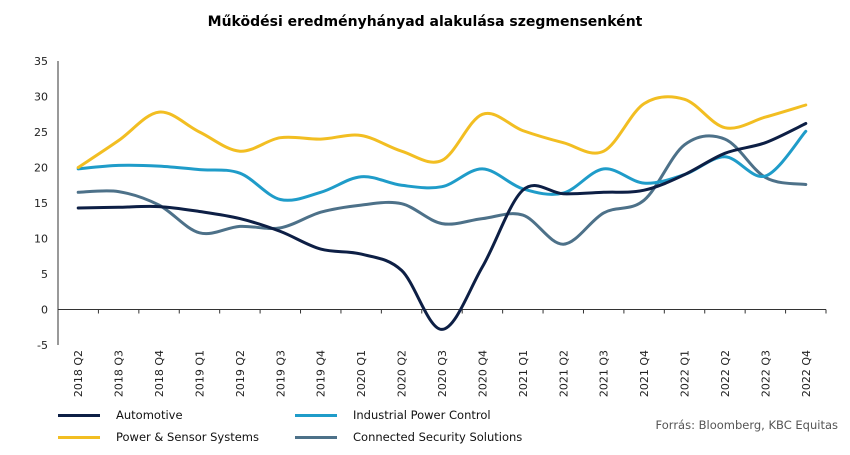 The width and height of the screenshot is (850, 455). What do you see at coordinates (563, 373) in the screenshot?
I see `x-tick-label: 2021 Q2` at bounding box center [563, 373].